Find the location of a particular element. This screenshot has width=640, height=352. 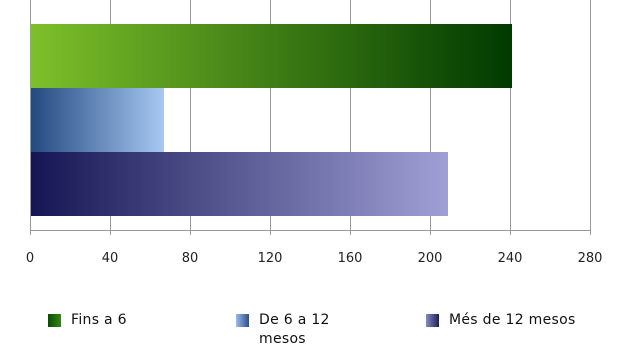

legend-label-line: Més de 12 mesos is located at coordinates (512, 320).